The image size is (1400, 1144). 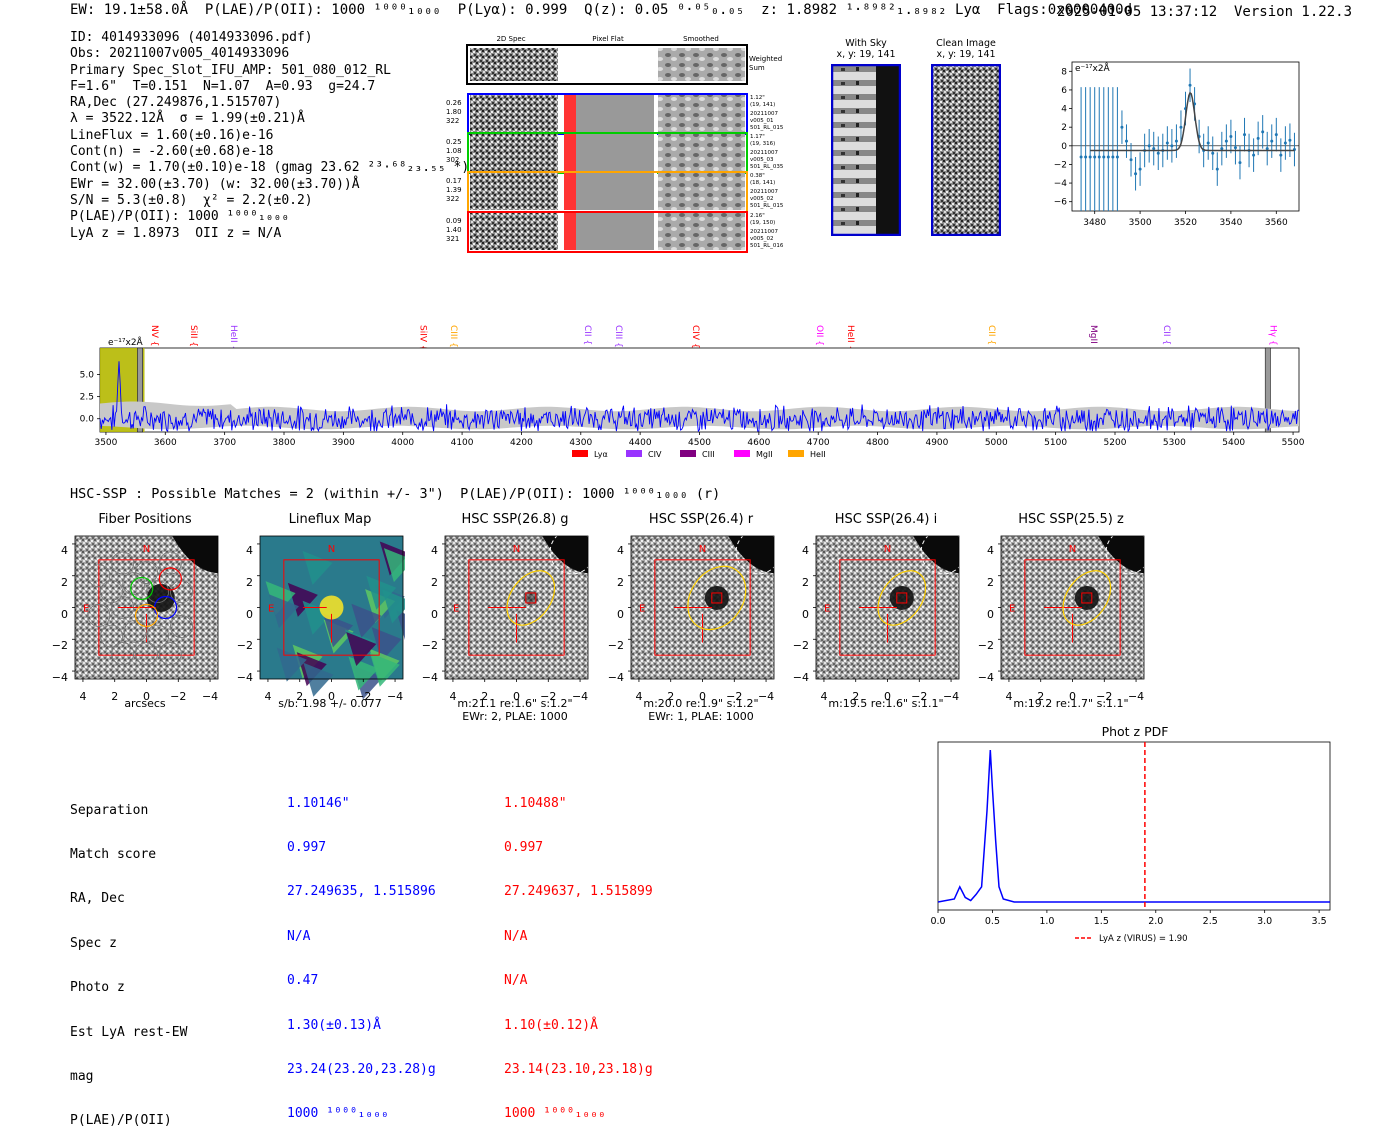 What do you see at coordinates (996, 443) in the screenshot?
I see `spec-xtick: 5000` at bounding box center [996, 443].